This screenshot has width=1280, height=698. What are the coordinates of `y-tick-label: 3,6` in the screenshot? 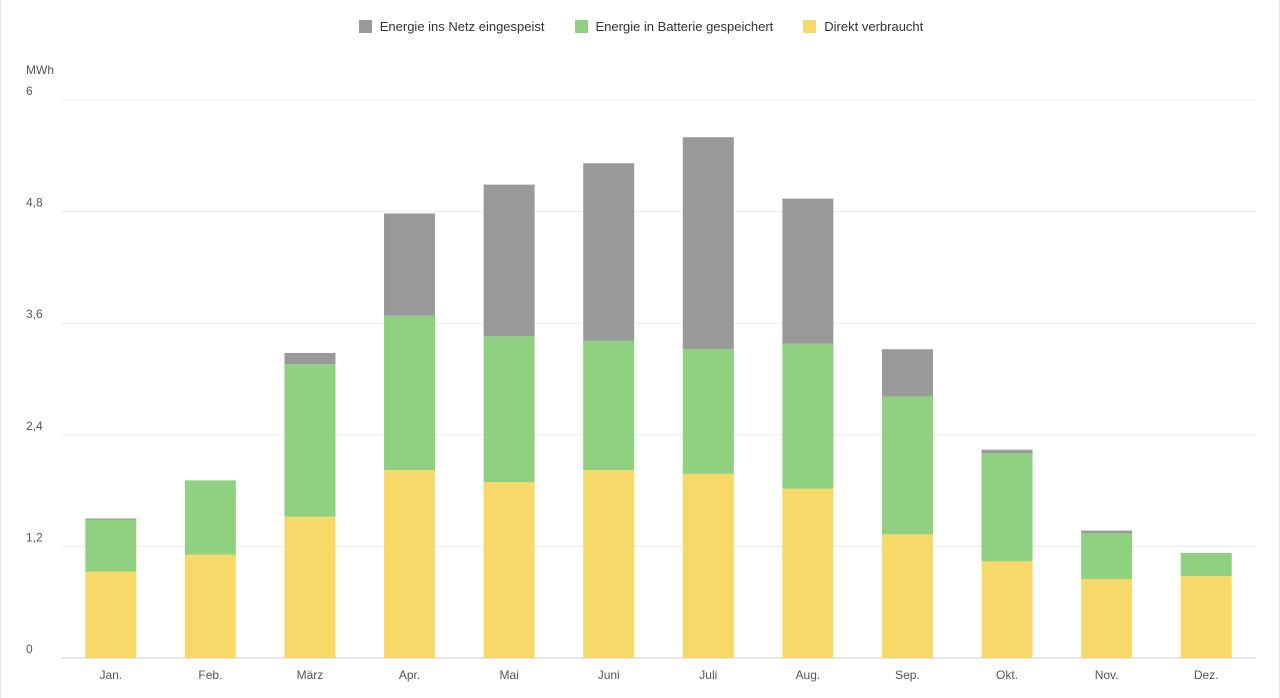 It's located at (34, 314).